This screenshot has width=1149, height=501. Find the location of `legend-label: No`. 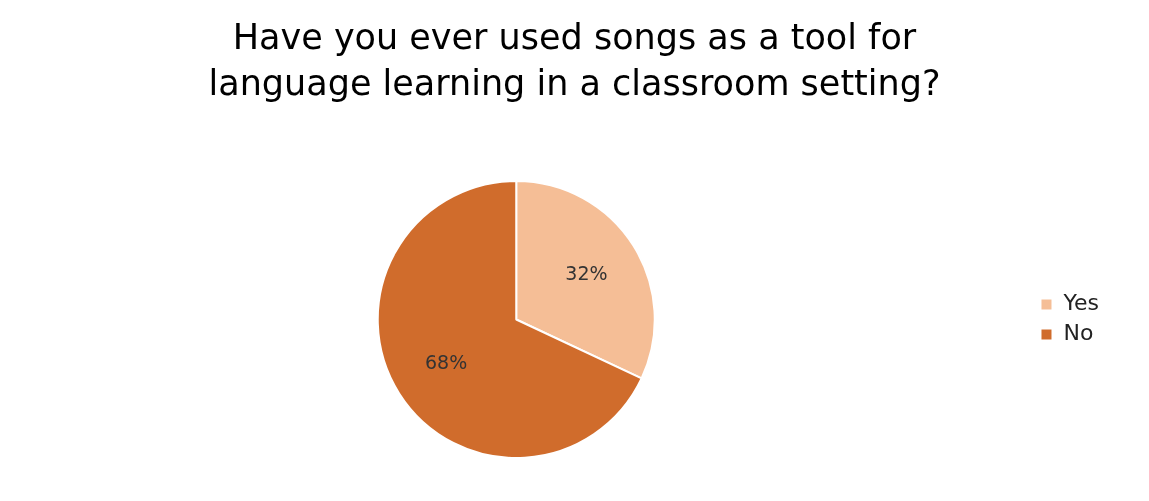

legend-label: No is located at coordinates (1078, 333).